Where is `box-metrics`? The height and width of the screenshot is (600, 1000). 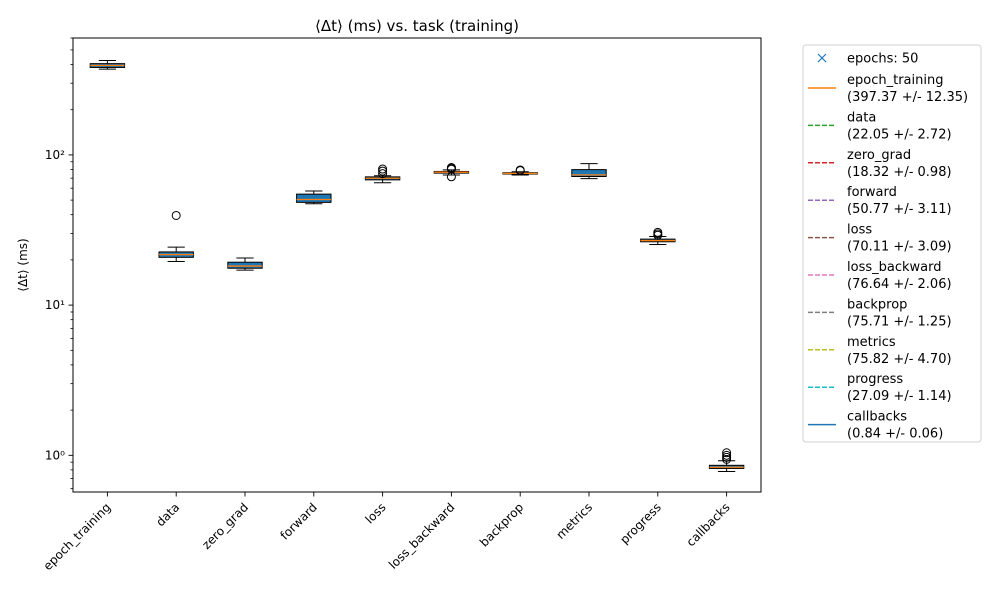 box-metrics is located at coordinates (589, 171).